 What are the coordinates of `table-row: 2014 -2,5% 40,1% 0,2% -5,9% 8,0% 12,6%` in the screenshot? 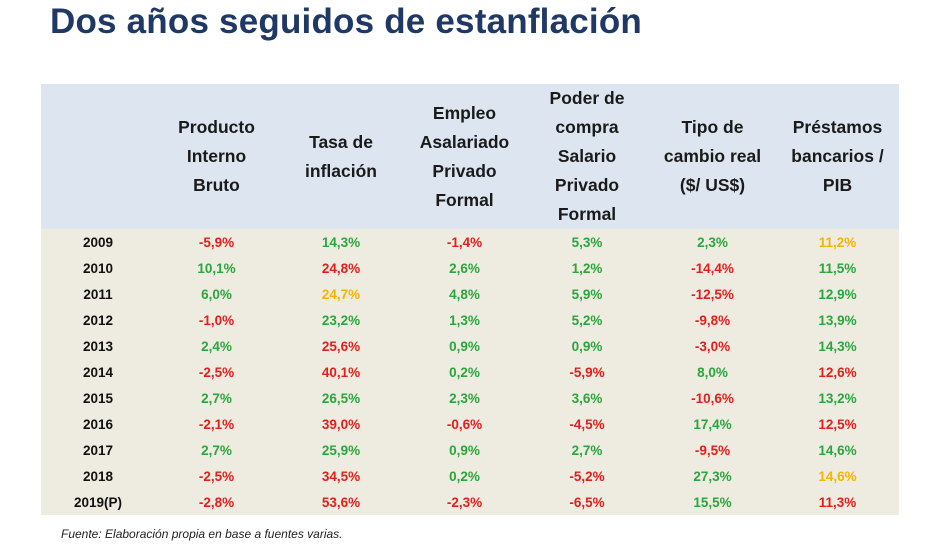 It's located at (470, 372).